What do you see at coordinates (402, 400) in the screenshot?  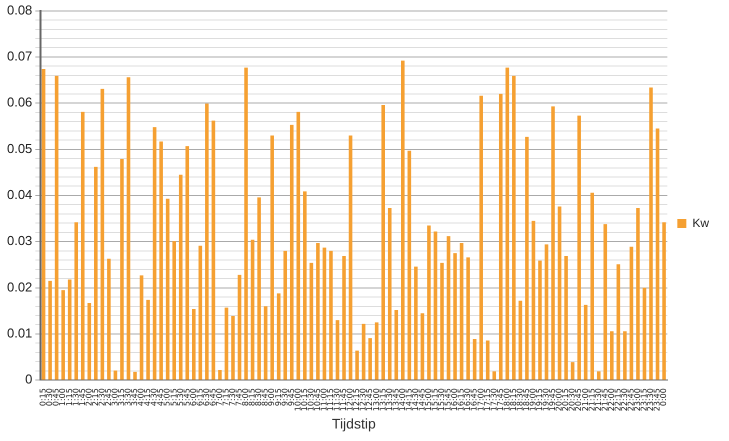 I see `x-tick-label: 14:00` at bounding box center [402, 400].